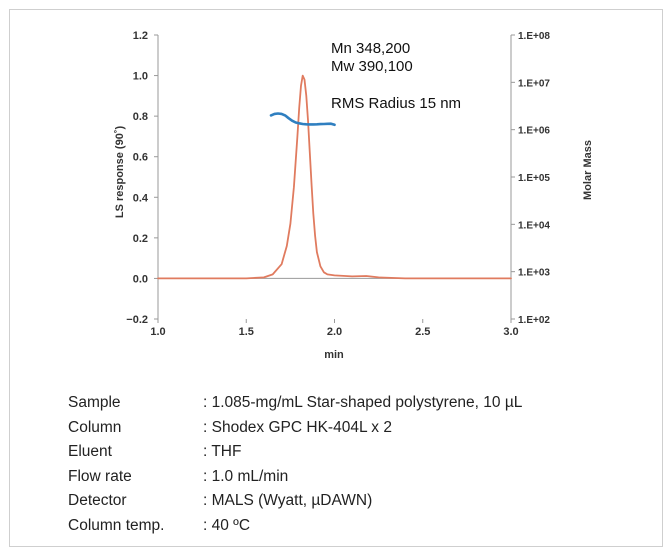 This screenshot has width=672, height=551. I want to click on condition-row-flow-rate: Flow rate : 1.0 mL/min, so click(295, 477).